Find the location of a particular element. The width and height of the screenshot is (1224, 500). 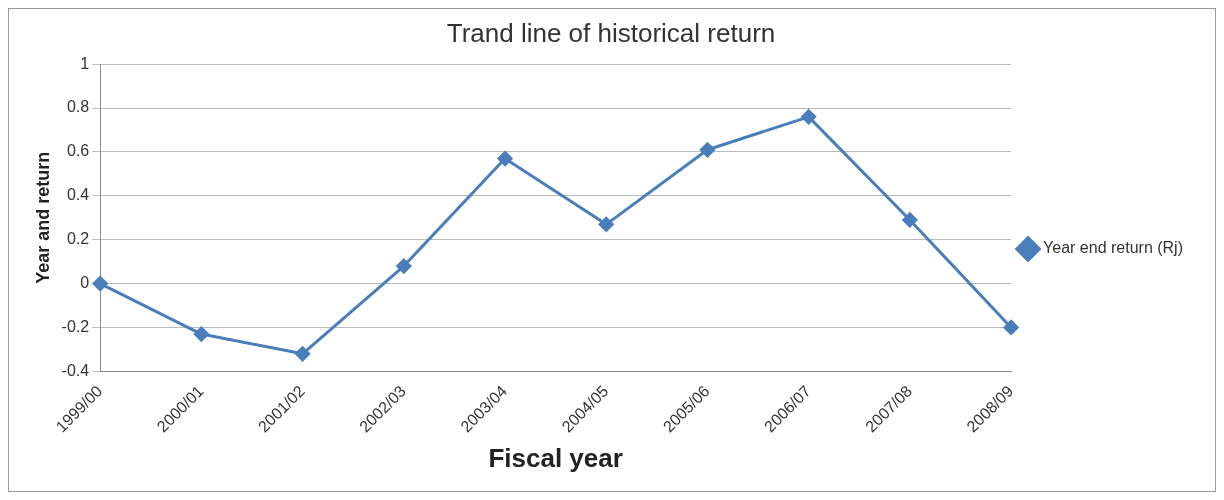

y-tick-label: 0.6 is located at coordinates (78, 151).